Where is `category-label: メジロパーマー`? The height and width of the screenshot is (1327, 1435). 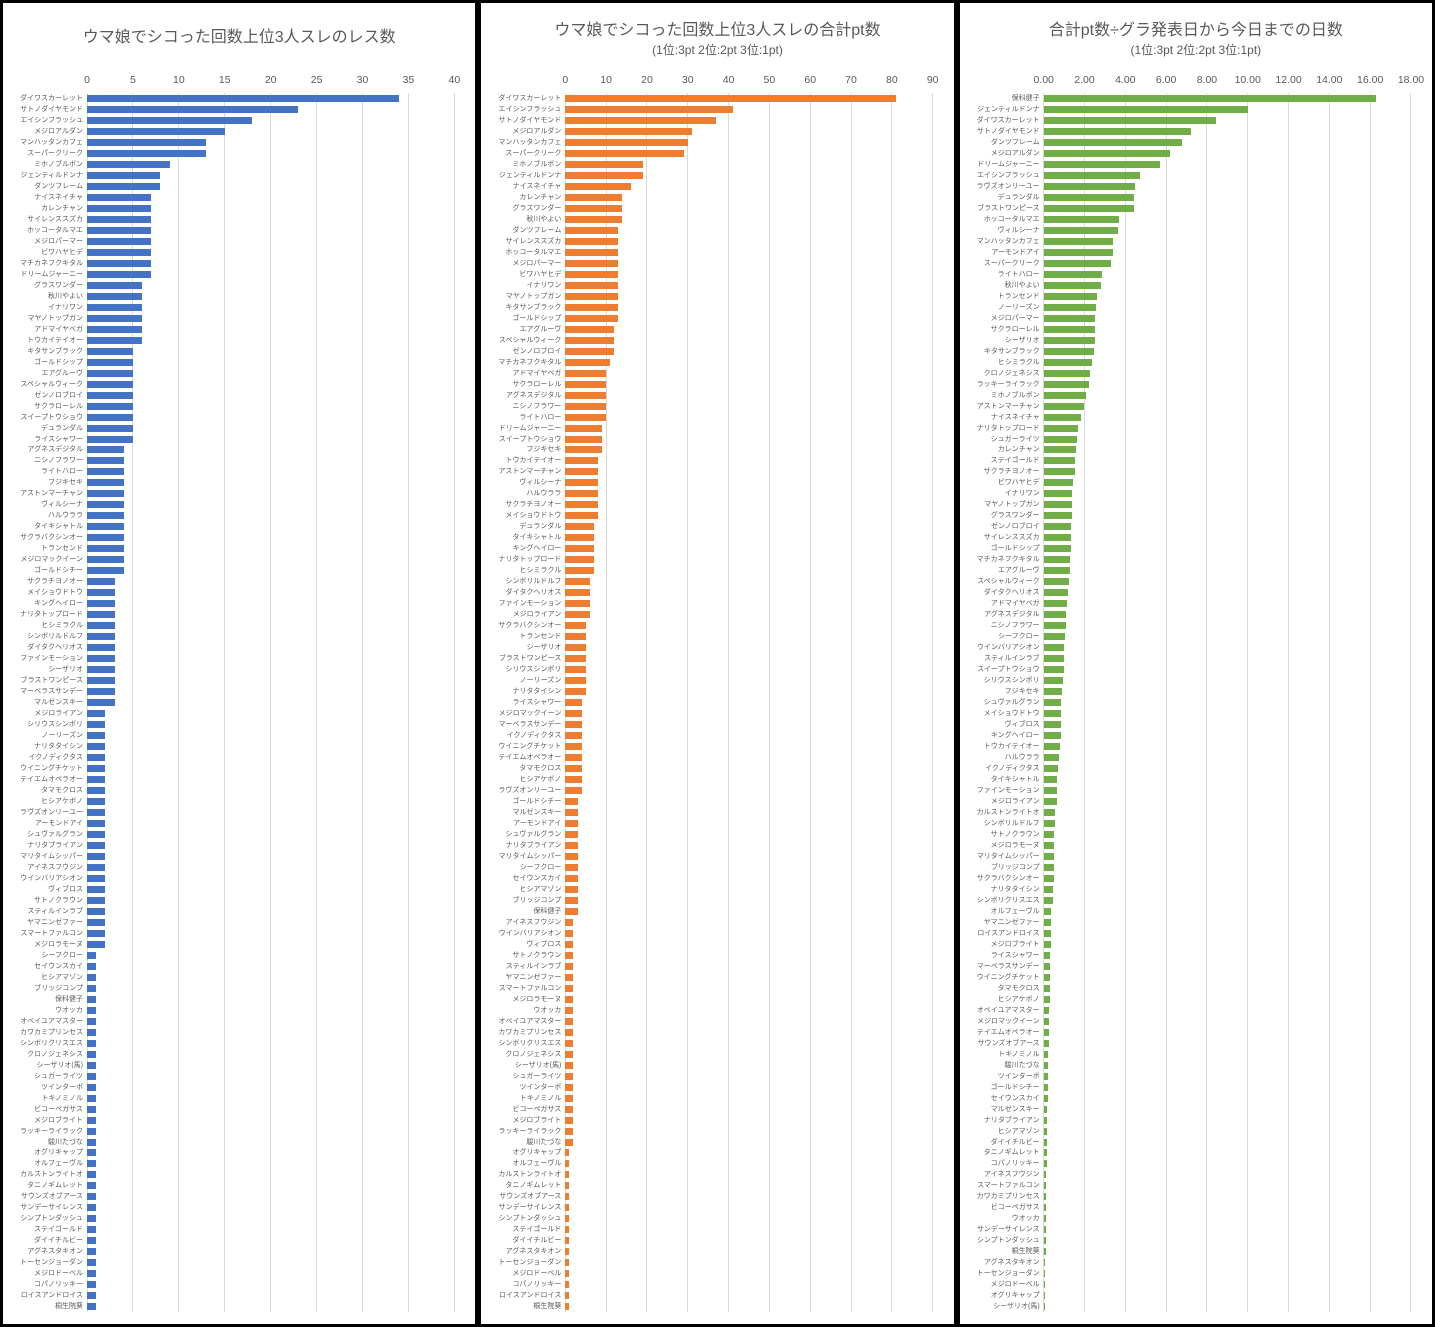 category-label: メジロパーマー is located at coordinates (1015, 318).